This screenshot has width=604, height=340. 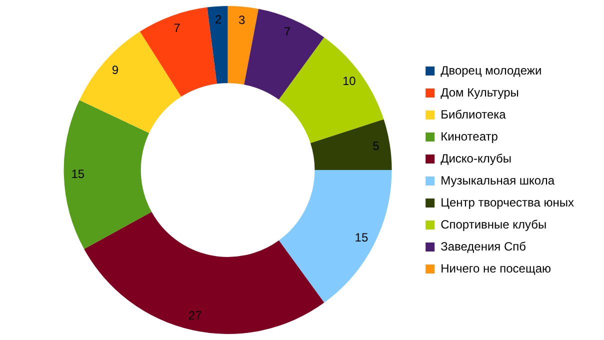 I want to click on legend-label: Библиотека, so click(x=473, y=114).